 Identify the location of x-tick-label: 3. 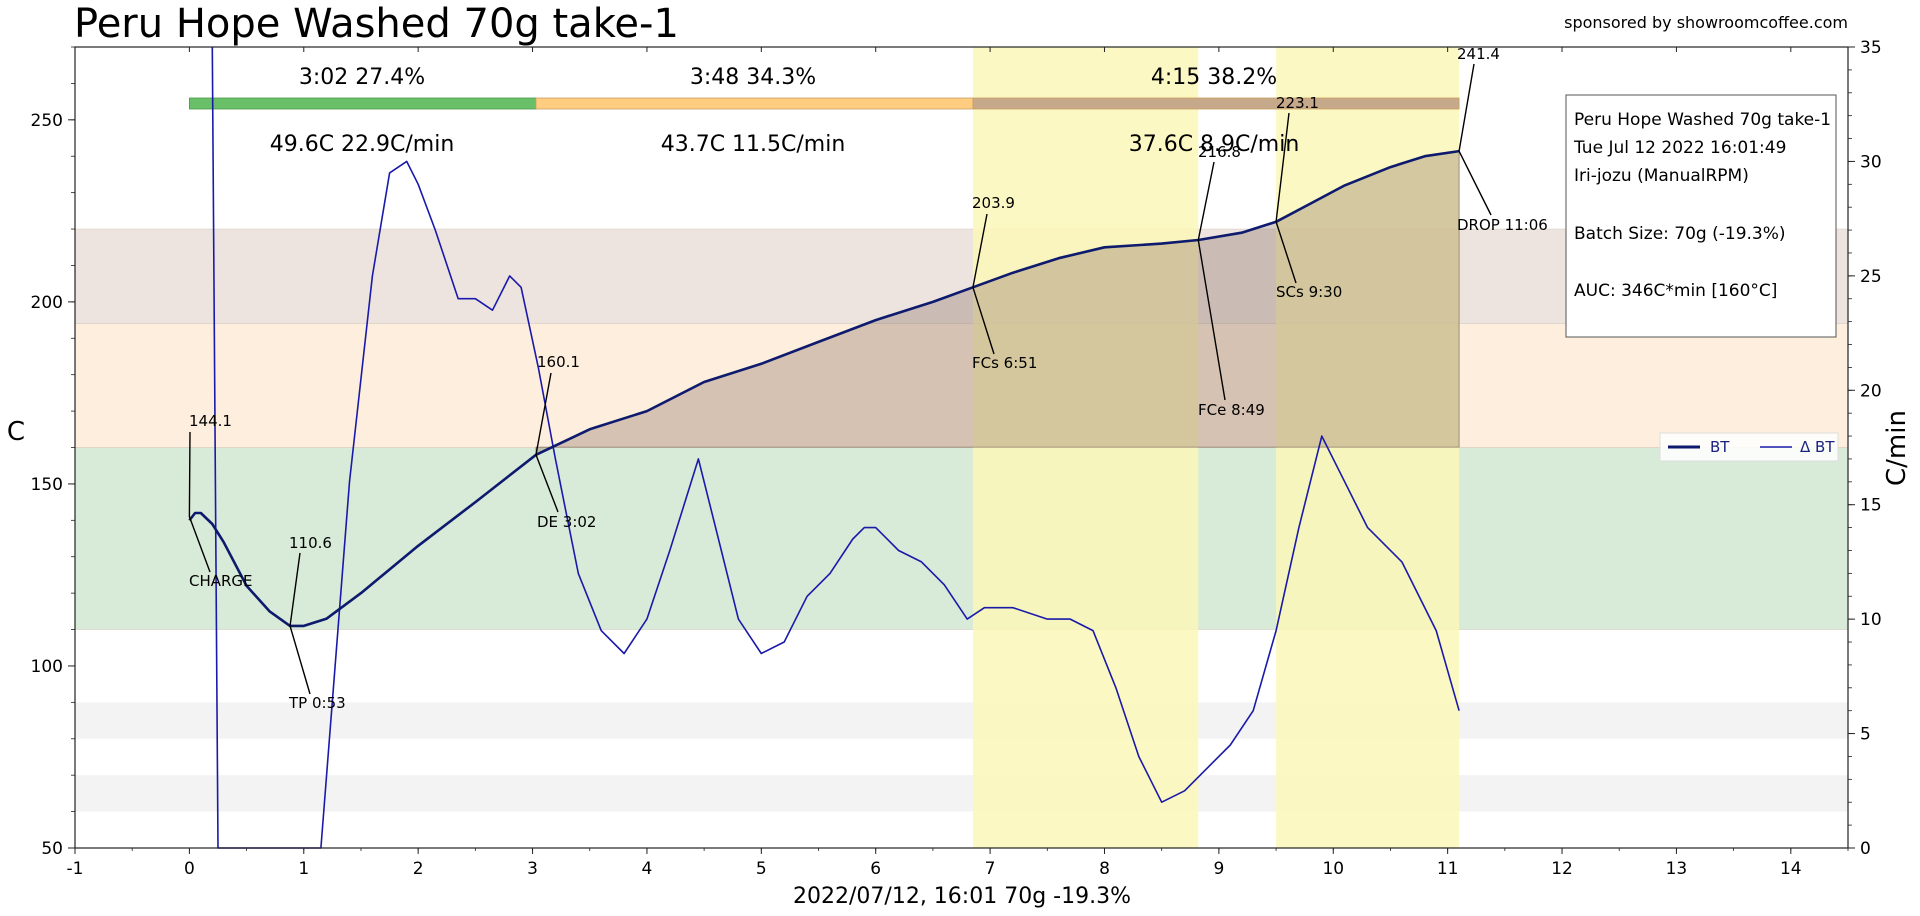
(532, 869).